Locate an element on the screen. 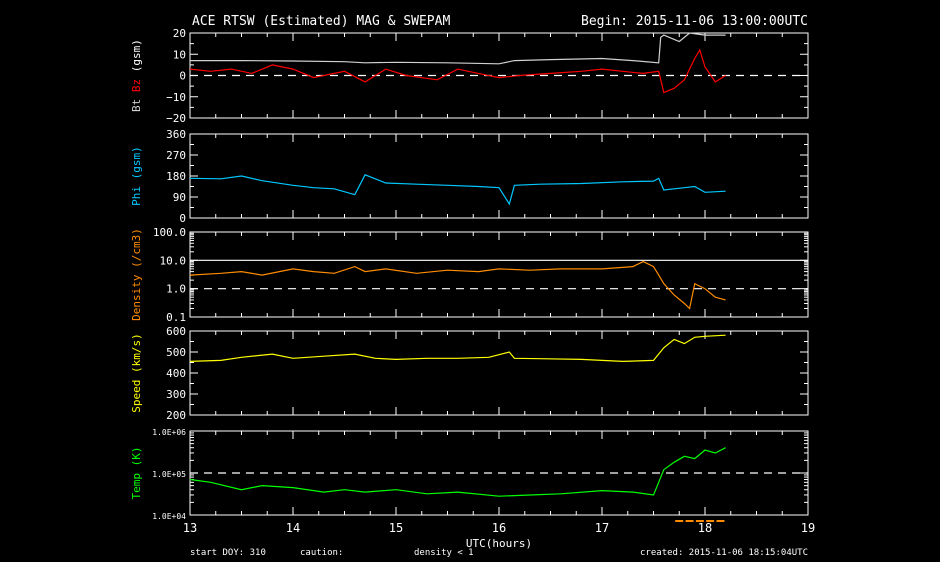  y-tick-label: 1.0E+05 is located at coordinates (169, 474).